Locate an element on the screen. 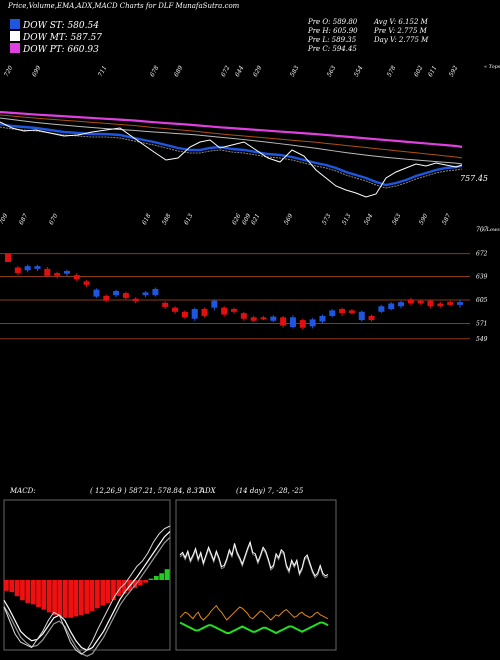 The width and height of the screenshot is (500, 660). top-label: 699 is located at coordinates (37, 71).